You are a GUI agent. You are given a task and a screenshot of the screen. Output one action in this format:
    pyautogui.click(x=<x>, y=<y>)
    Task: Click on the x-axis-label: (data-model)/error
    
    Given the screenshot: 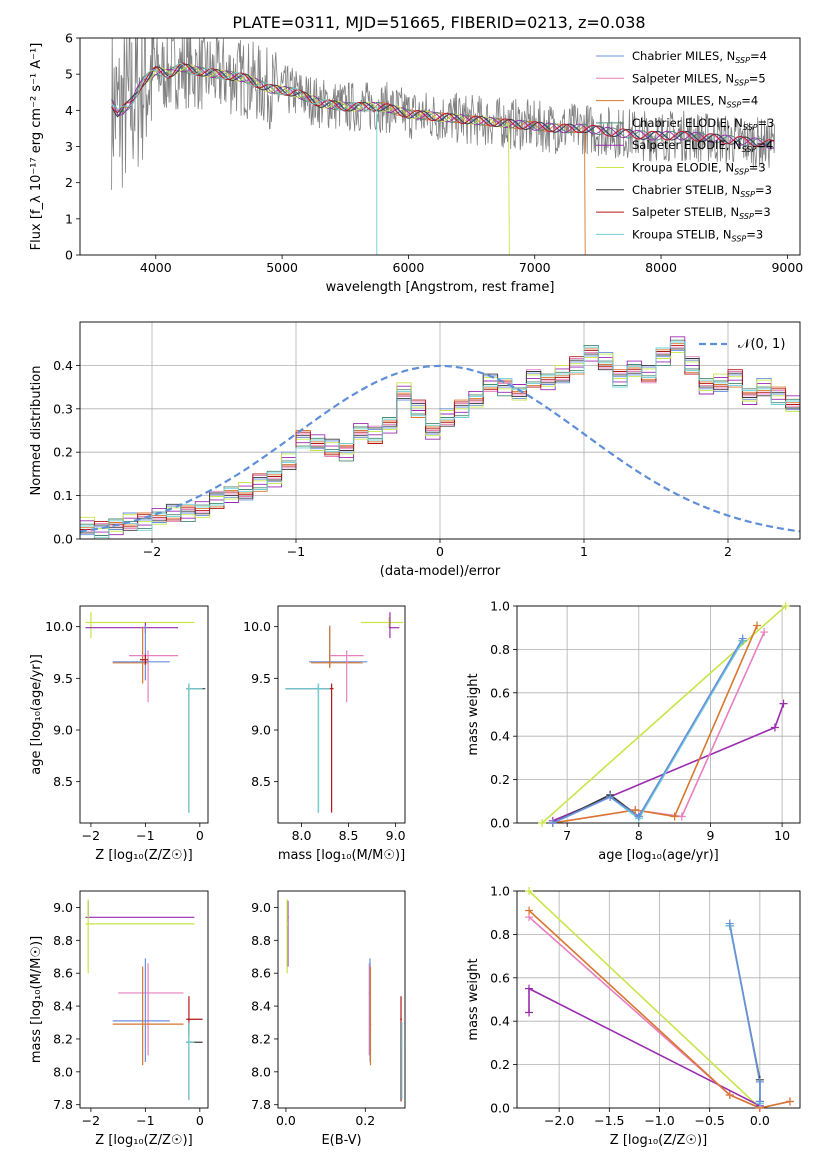 What is the action you would take?
    pyautogui.click(x=440, y=571)
    